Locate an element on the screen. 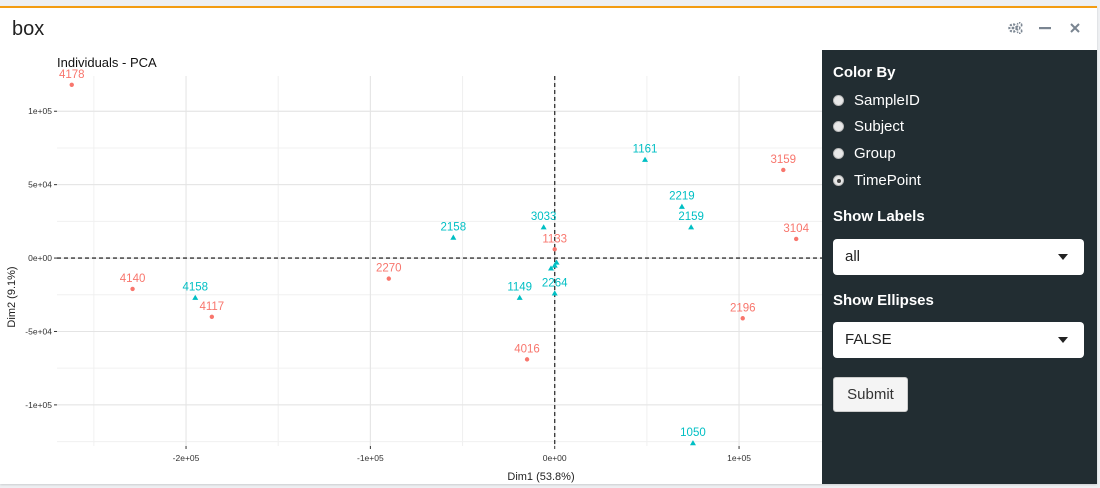 Image resolution: width=1100 pixels, height=488 pixels. data-point-label: 2264 is located at coordinates (555, 283).